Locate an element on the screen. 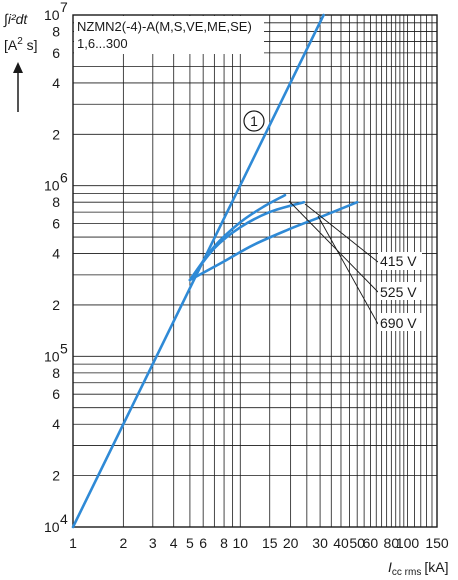  voltage-label-415: 415 V is located at coordinates (398, 261).